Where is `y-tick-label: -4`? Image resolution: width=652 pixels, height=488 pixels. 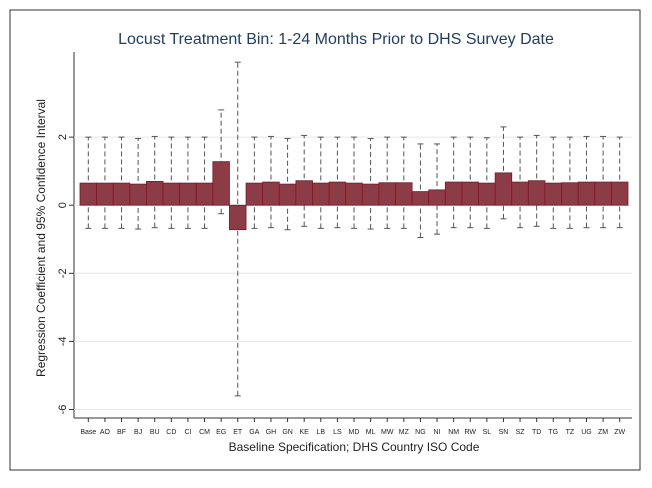 y-tick-label: -4 is located at coordinates (63, 342).